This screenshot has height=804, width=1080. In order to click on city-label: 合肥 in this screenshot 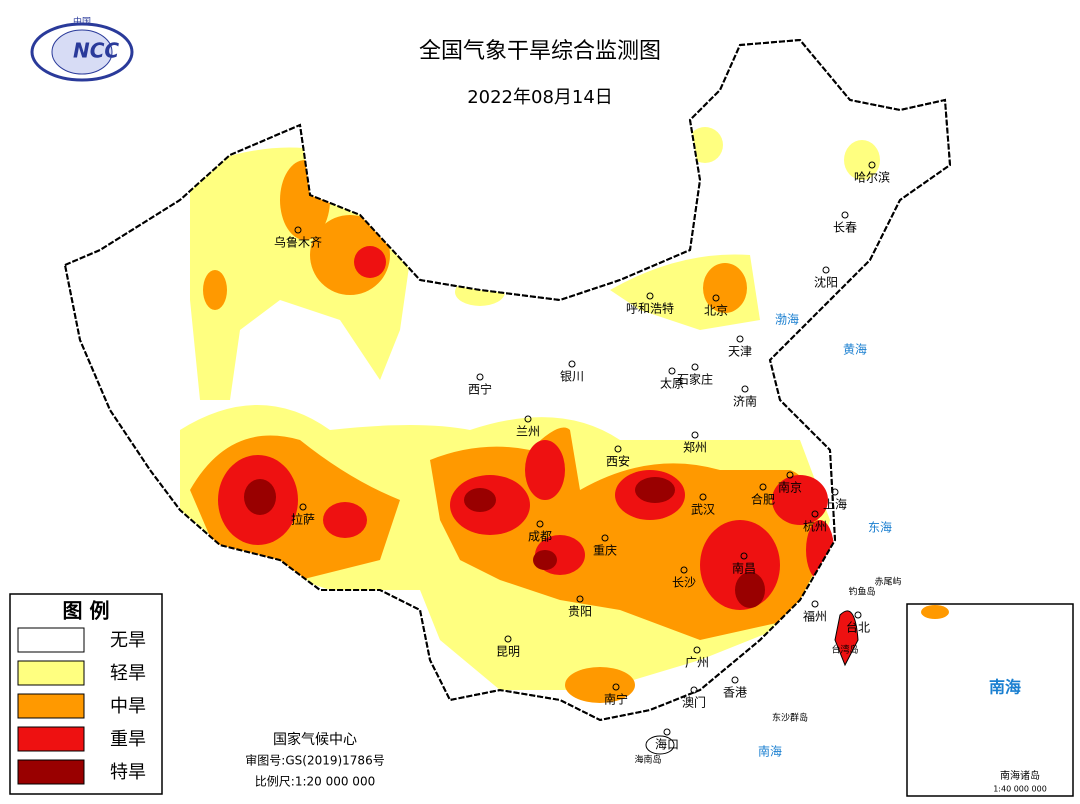, I will do `click(763, 499)`.